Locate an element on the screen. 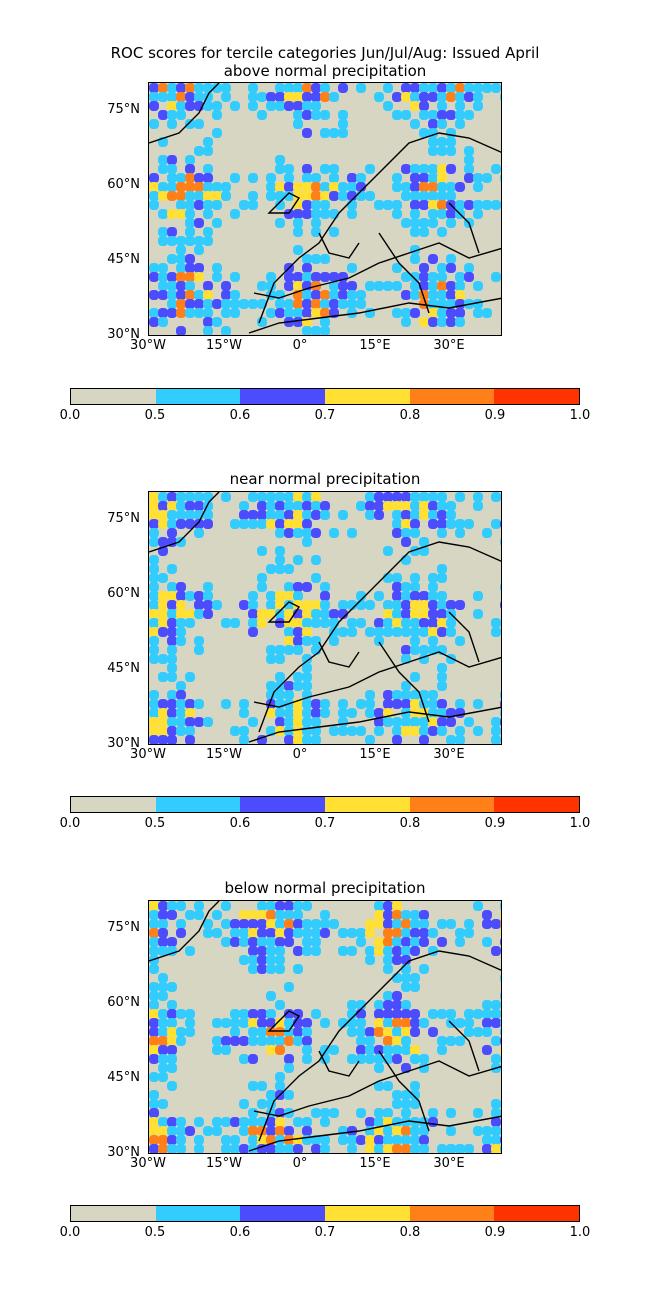  panel-subtitle-below: below normal precipitation is located at coordinates (325, 888).